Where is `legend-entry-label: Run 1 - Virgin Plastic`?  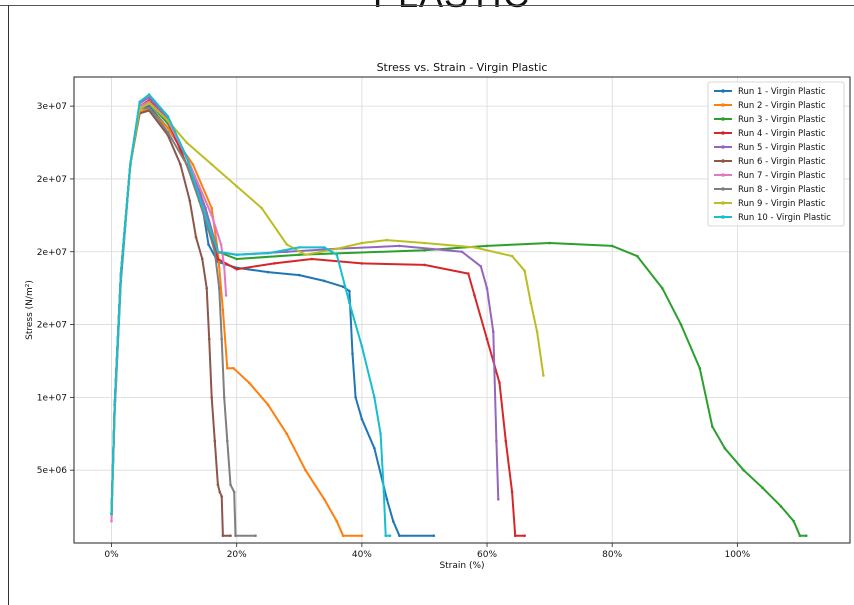
legend-entry-label: Run 1 - Virgin Plastic is located at coordinates (782, 92).